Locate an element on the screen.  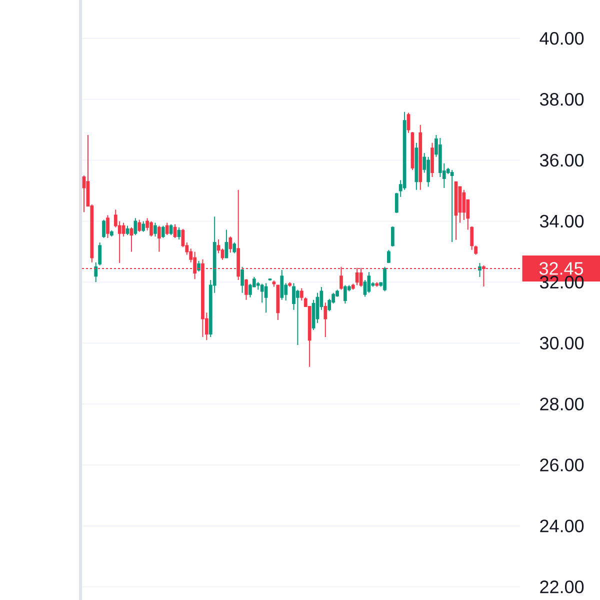
y-tick-label: 24.00 is located at coordinates (562, 526).